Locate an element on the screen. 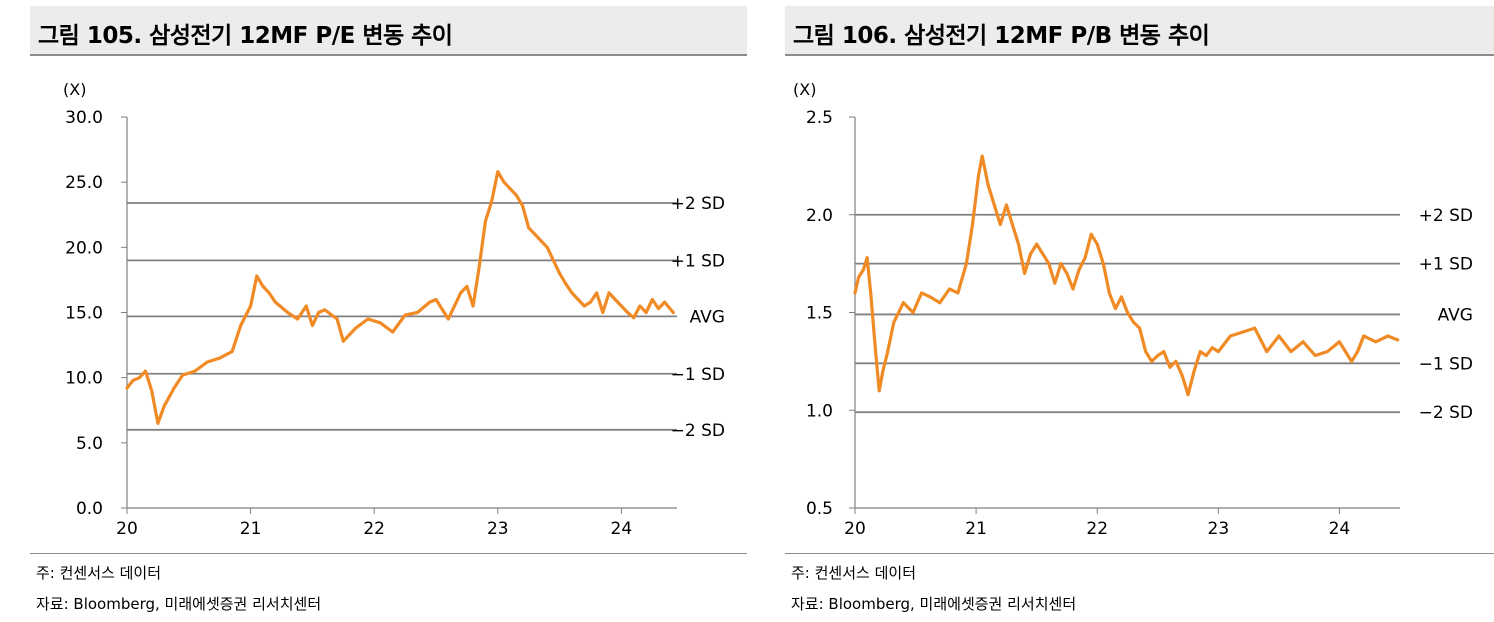 The image size is (1494, 622). pb-series-line is located at coordinates (1126, 275).